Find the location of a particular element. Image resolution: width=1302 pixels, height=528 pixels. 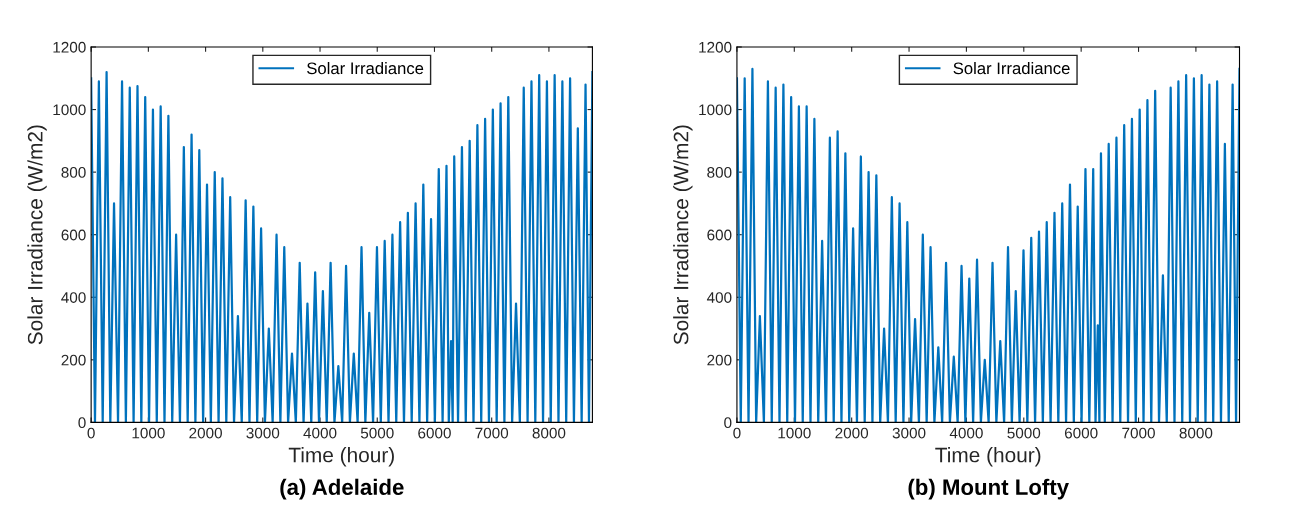

text: (a) Adelaide is located at coordinates (342, 489).